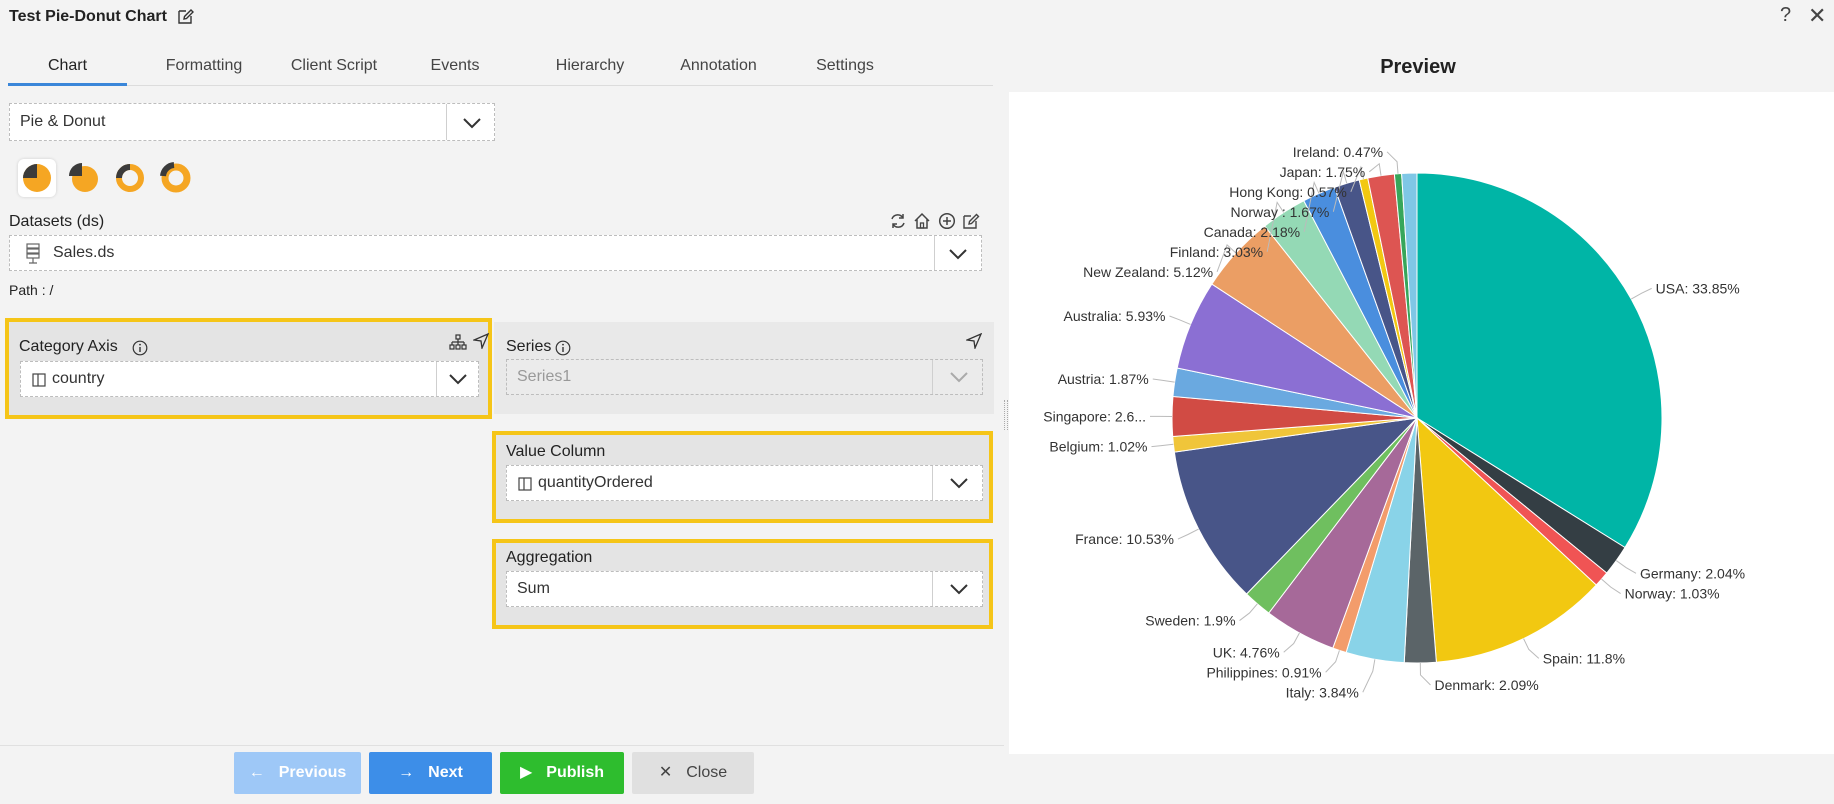 The image size is (1834, 804). I want to click on donut-icon, so click(130, 178).